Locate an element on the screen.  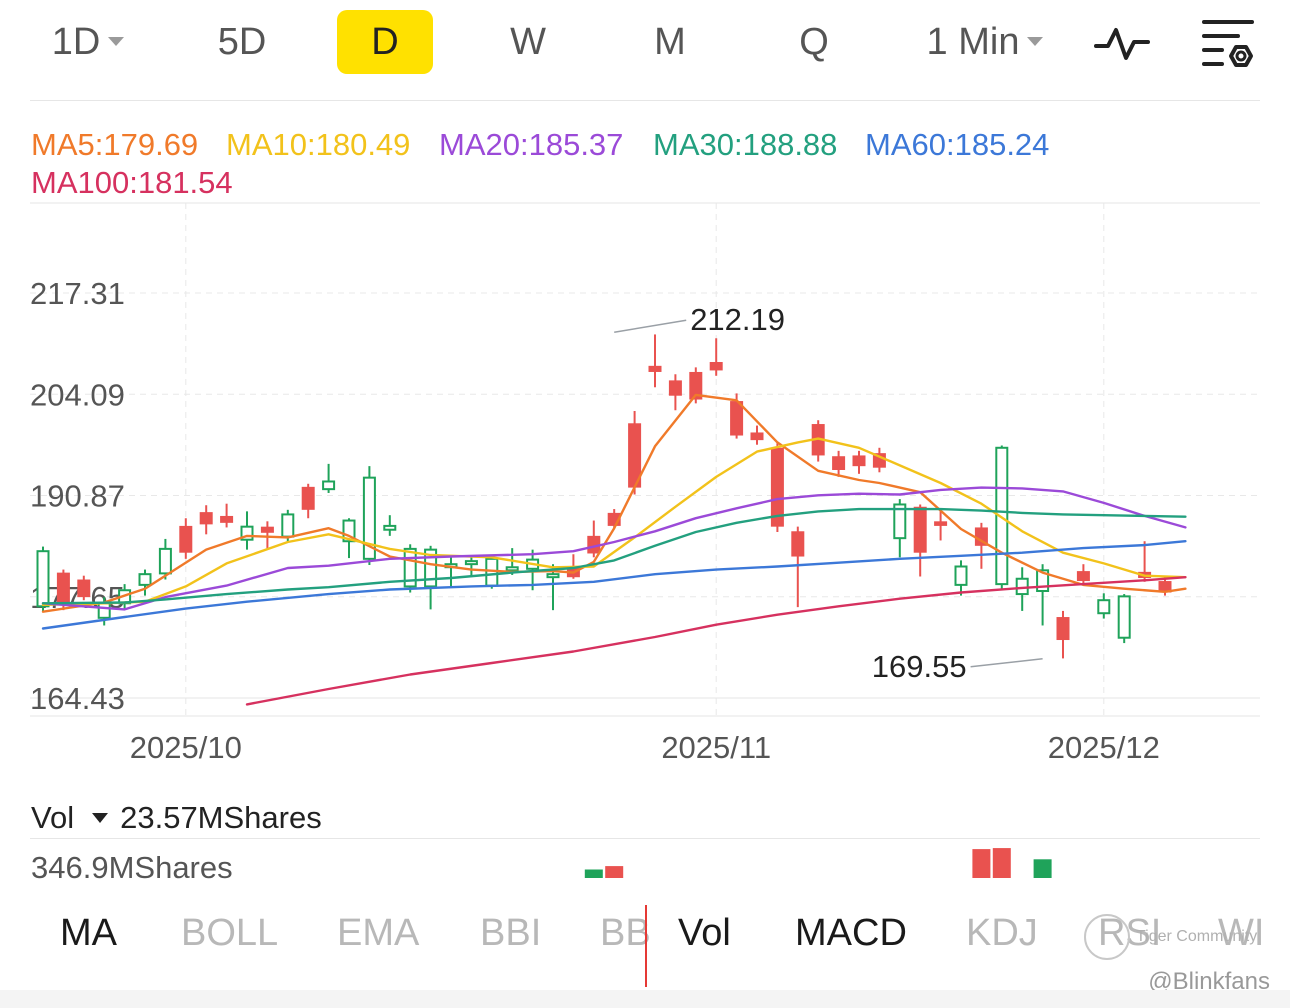
tiger-community-logo-icon is located at coordinates (1107, 937).